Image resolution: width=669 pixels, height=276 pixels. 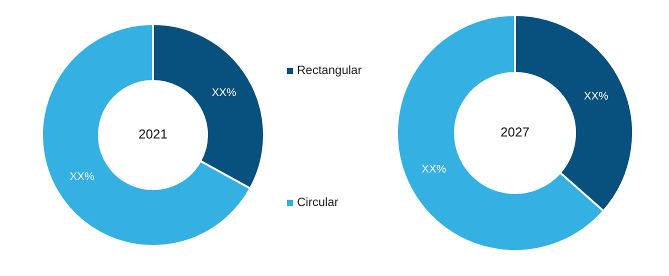 What do you see at coordinates (515, 132) in the screenshot?
I see `text: 2027` at bounding box center [515, 132].